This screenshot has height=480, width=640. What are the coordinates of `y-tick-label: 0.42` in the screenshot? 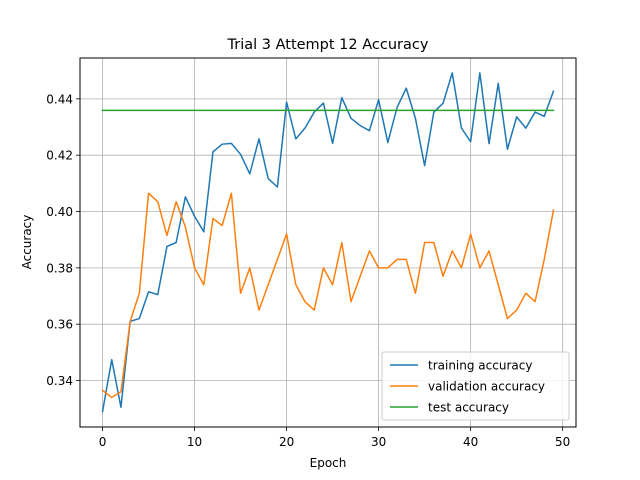 It's located at (59, 156).